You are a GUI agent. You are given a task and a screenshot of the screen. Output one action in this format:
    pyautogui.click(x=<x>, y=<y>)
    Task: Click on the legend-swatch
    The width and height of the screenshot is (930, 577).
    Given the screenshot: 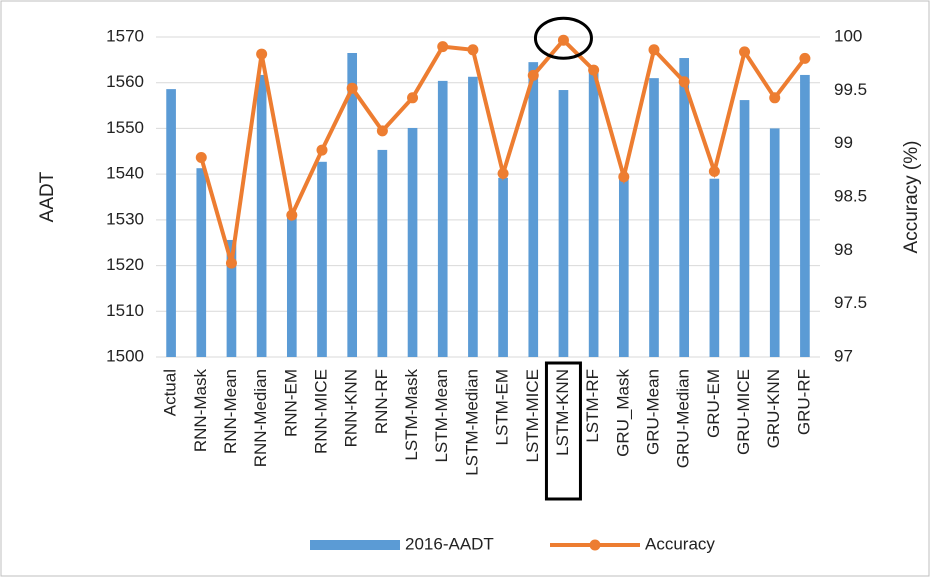 What is the action you would take?
    pyautogui.click(x=355, y=545)
    